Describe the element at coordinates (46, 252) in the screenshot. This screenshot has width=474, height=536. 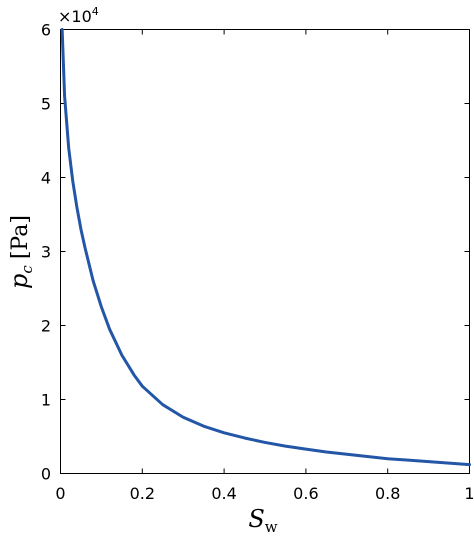
I see `y-tick-label: 3` at that location.